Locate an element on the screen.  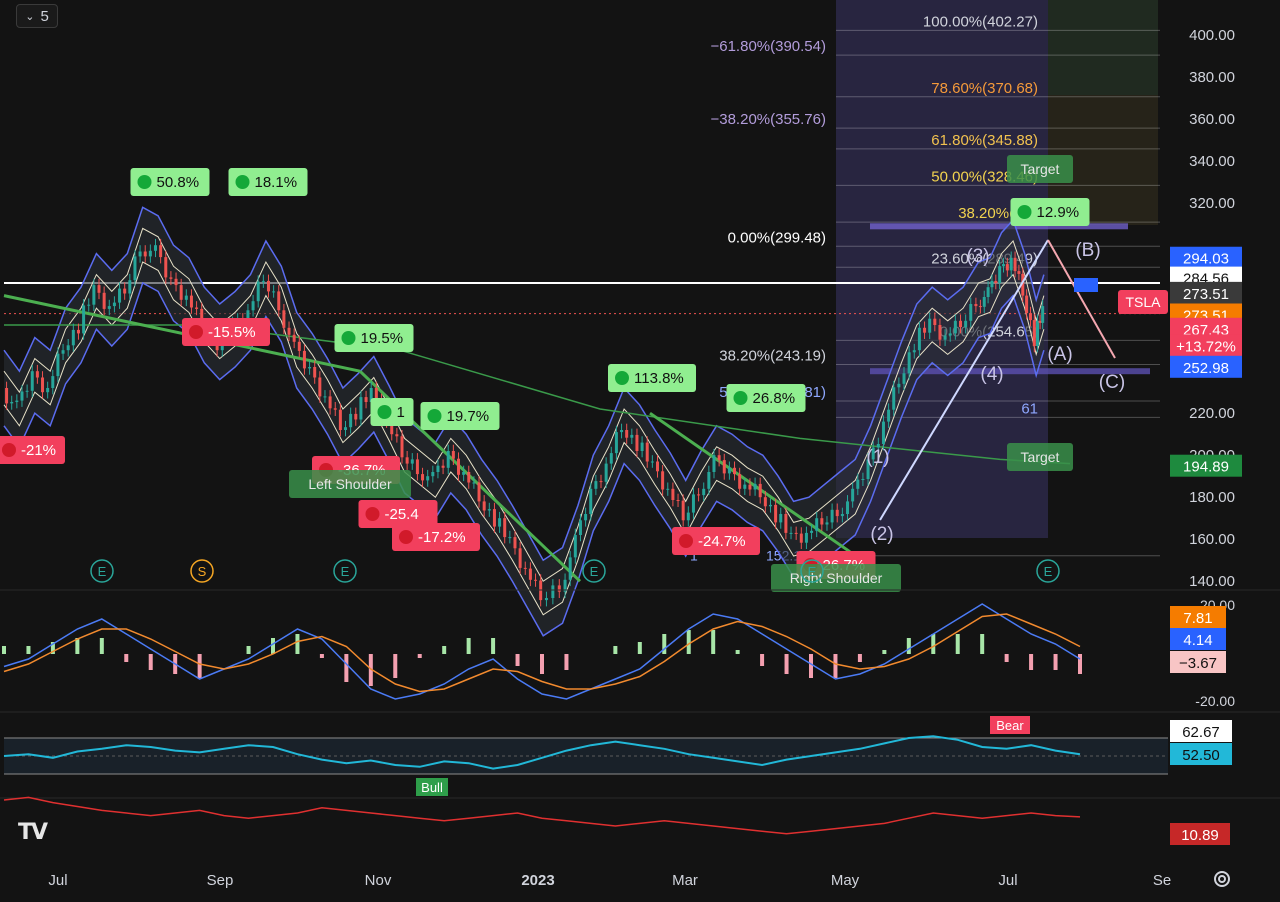
x-tick-label: Jul is located at coordinates (1007, 880).